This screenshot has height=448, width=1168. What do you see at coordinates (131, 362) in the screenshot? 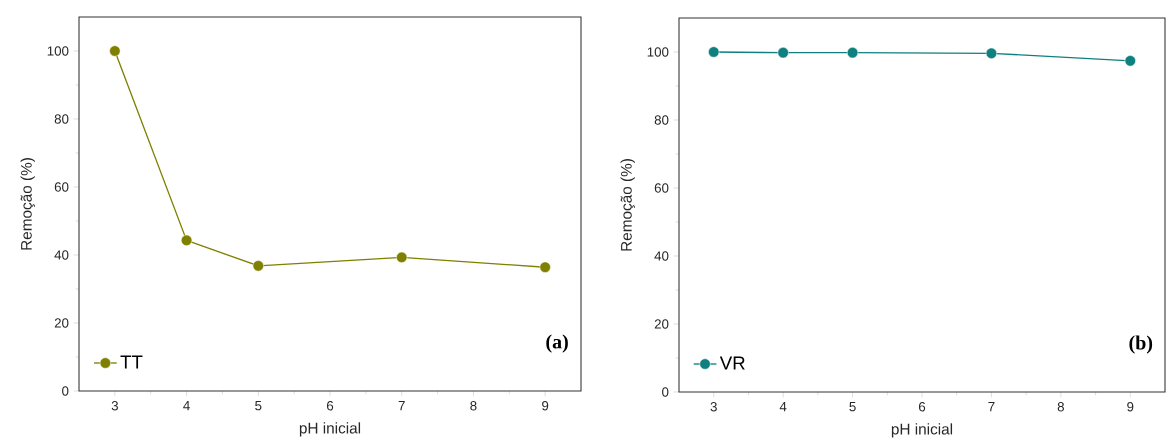
I see `legend-label: TT` at bounding box center [131, 362].